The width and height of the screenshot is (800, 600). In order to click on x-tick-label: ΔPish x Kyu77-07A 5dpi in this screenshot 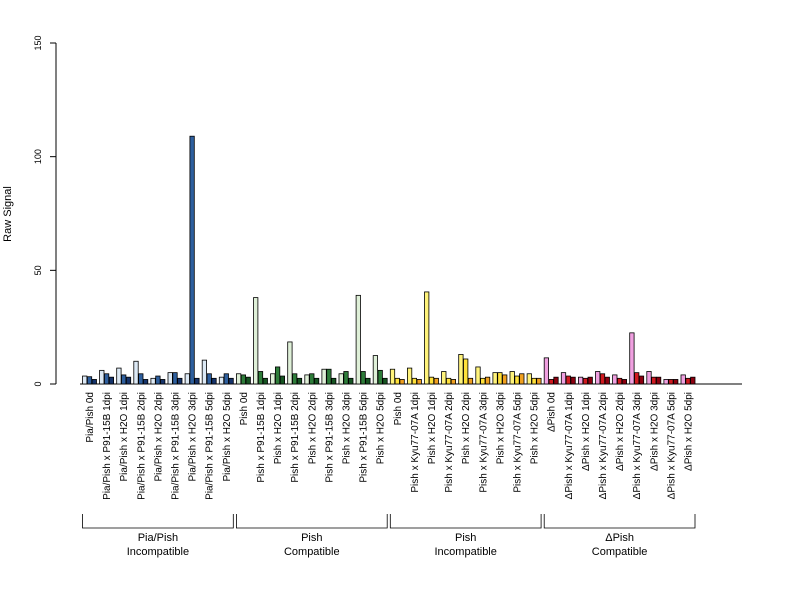, I will do `click(671, 445)`.